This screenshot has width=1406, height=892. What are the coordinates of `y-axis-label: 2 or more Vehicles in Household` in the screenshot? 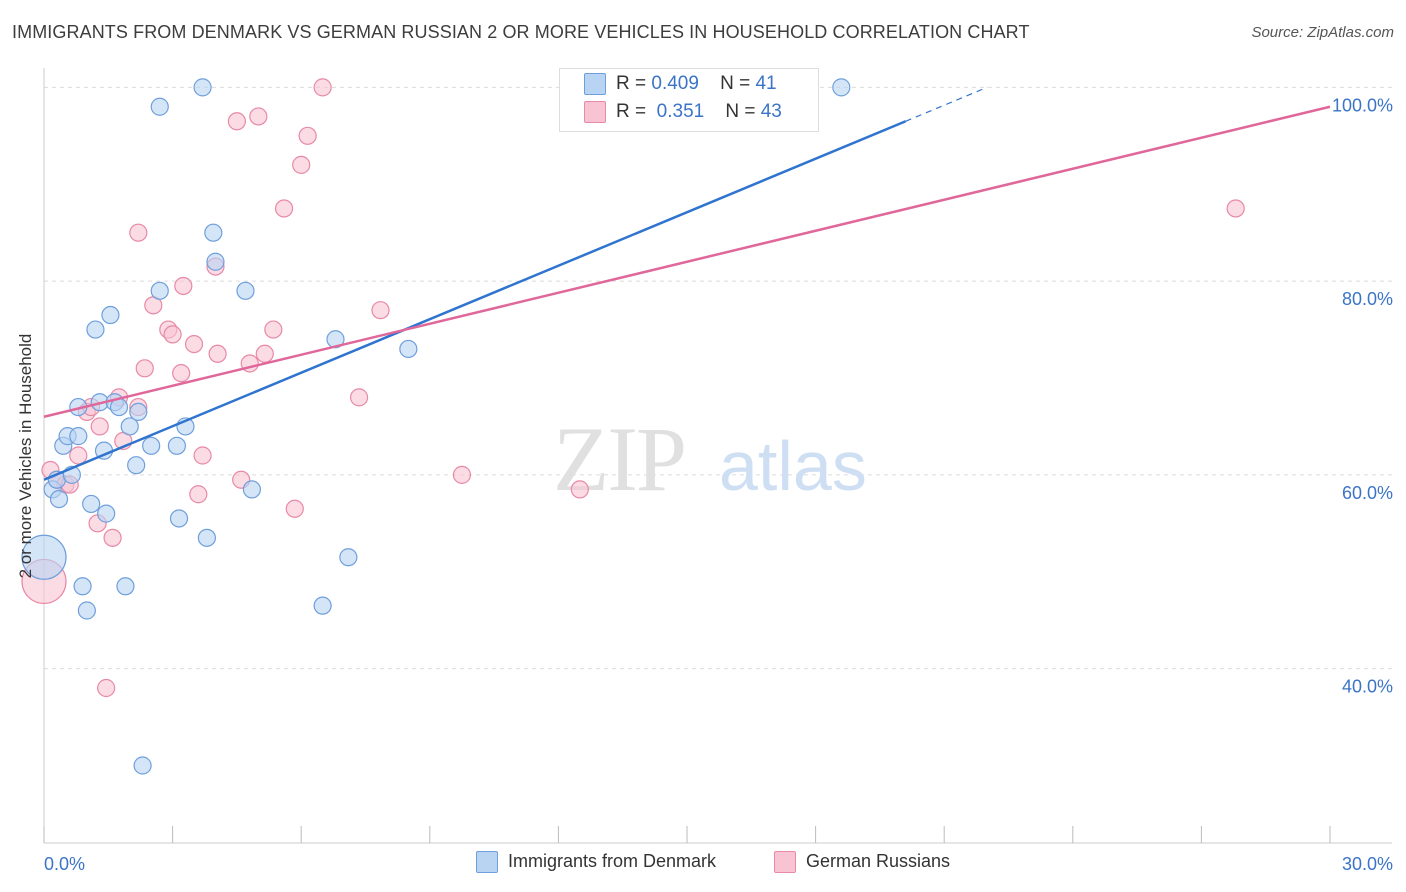 It's located at (25, 456).